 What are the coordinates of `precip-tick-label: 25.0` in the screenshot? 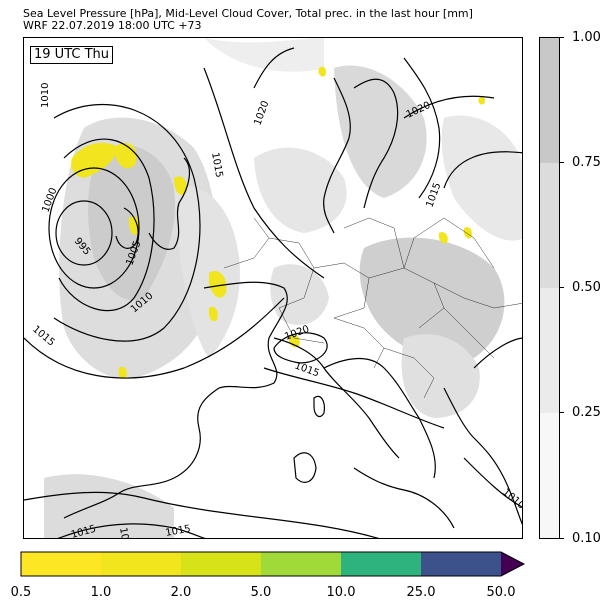 It's located at (421, 592).